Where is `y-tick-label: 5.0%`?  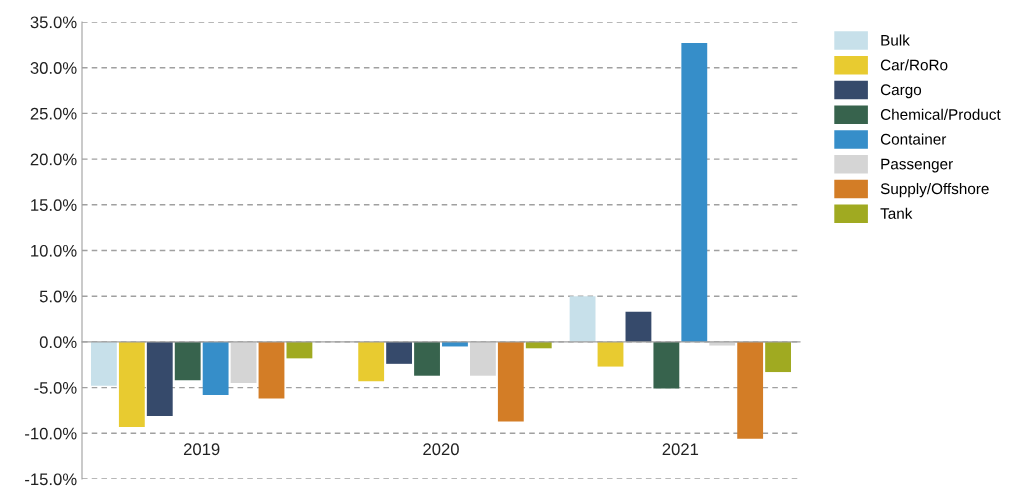 y-tick-label: 5.0% is located at coordinates (58, 296).